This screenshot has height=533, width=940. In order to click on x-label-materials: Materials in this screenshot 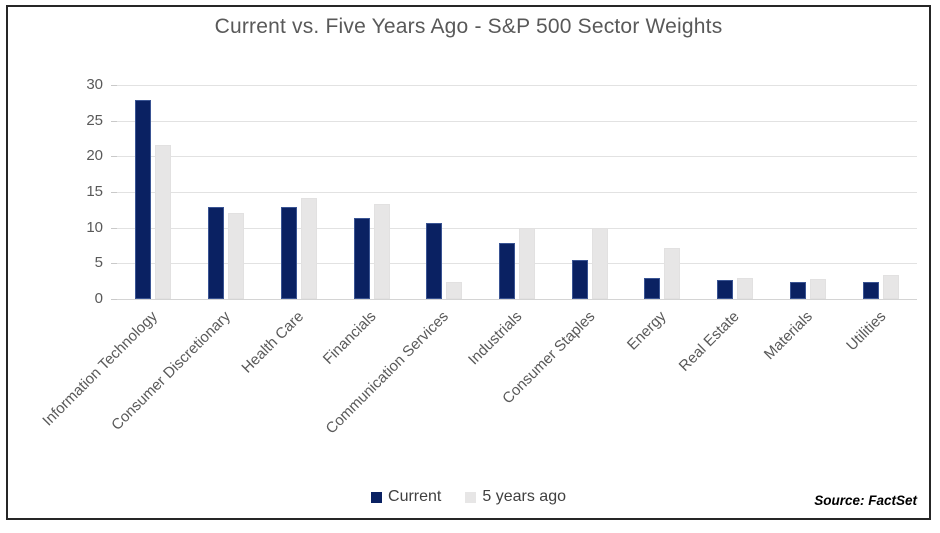, I will do `click(788, 336)`.